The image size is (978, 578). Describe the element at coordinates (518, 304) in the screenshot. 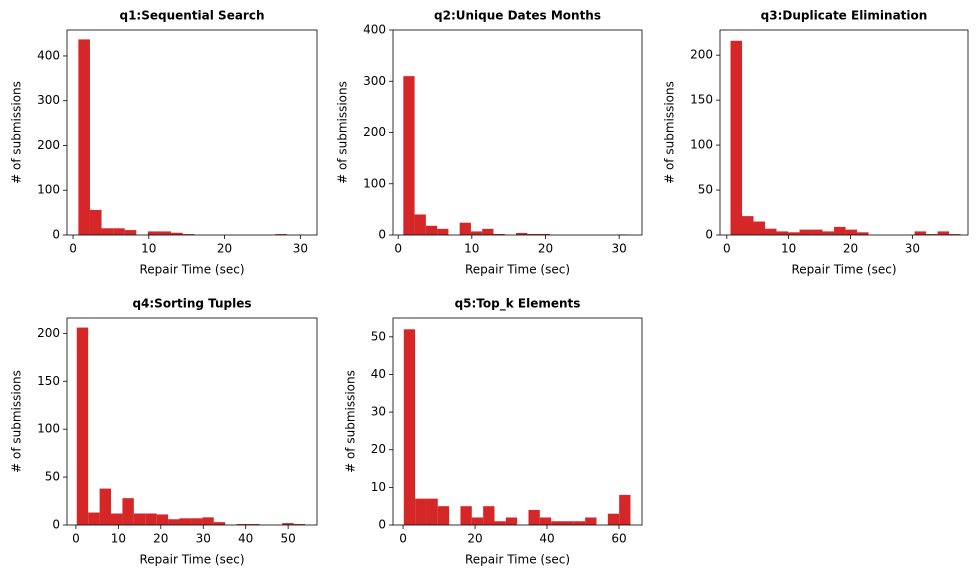

I see `chart-title: q5:Top_k Elements` at that location.